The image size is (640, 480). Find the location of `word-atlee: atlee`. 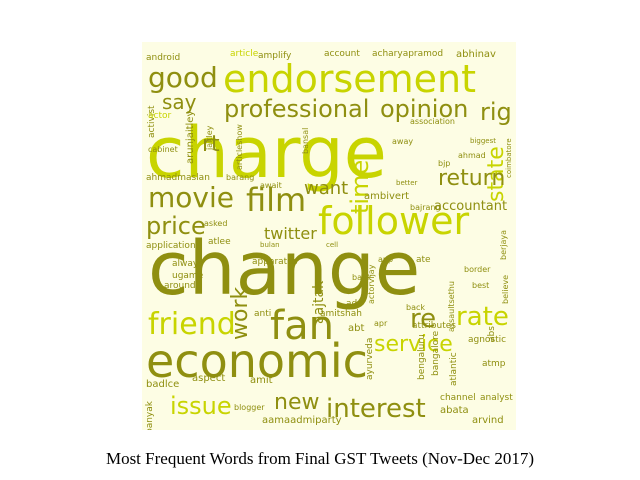

word-atlee: atlee is located at coordinates (219, 242).